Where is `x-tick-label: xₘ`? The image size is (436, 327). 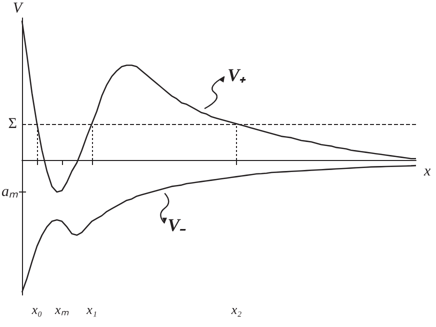
x-tick-label: xₘ is located at coordinates (61, 309).